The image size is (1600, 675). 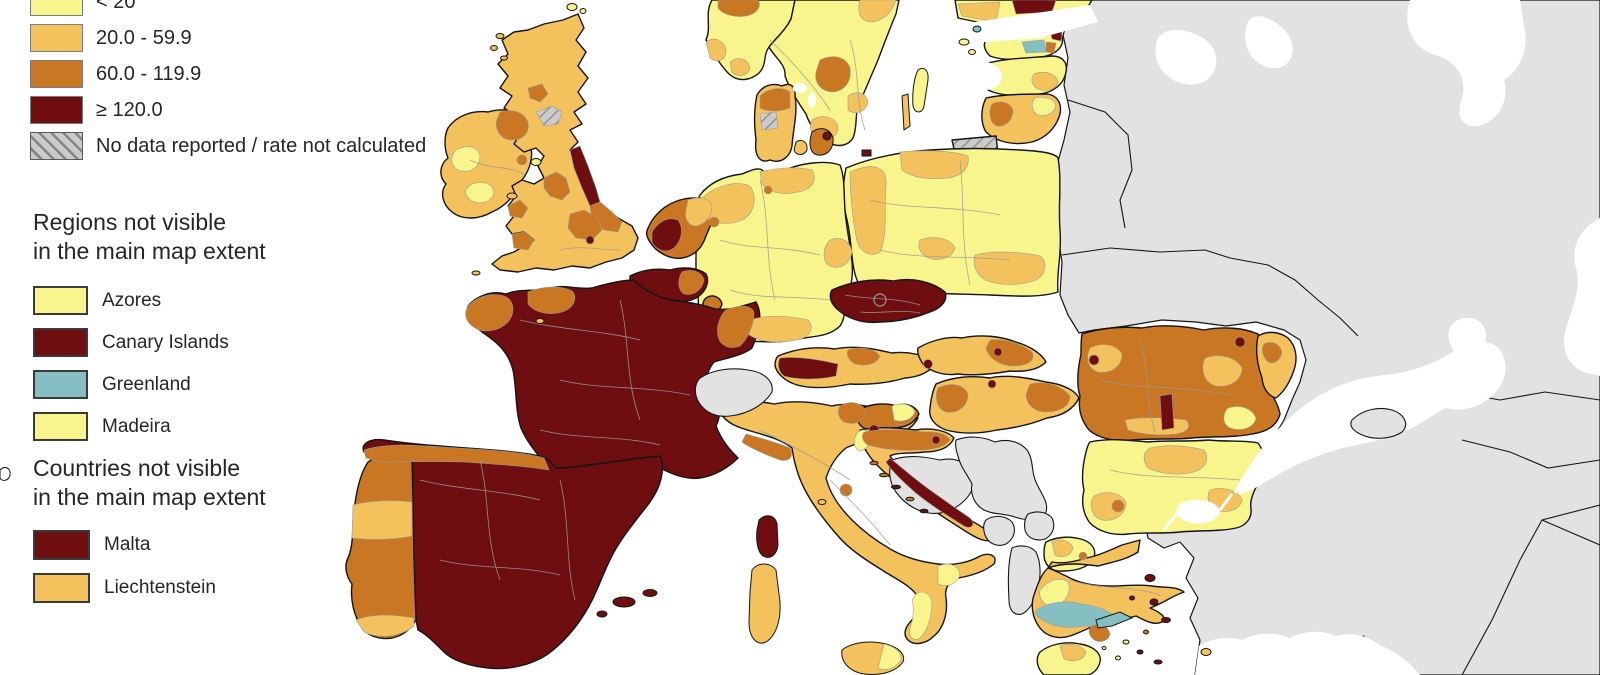 I want to click on region-poland-southeast, so click(x=1009, y=268).